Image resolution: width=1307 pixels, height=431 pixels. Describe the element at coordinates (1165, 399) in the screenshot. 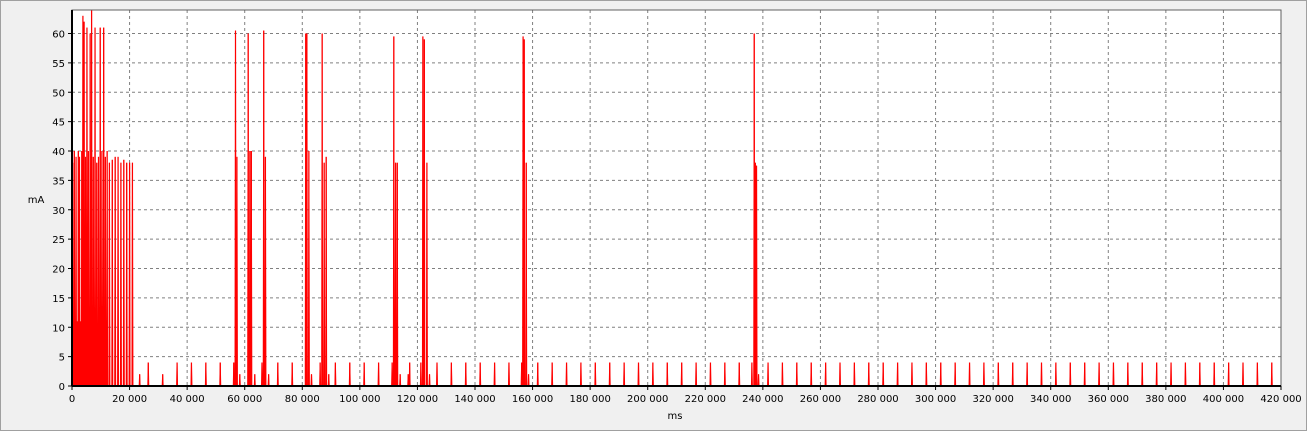

I see `x-tick-label: 380 000` at that location.